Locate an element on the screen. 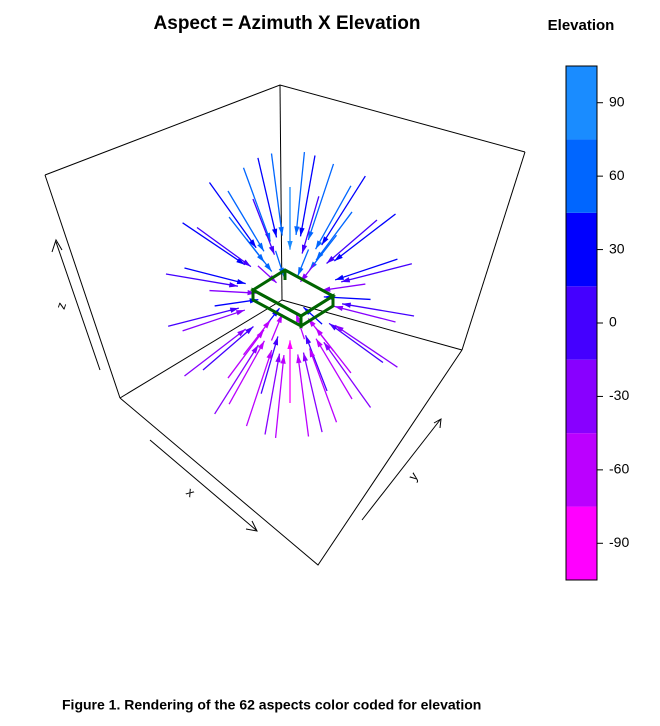 This screenshot has width=660, height=726. colorbar-tick-label: 60 is located at coordinates (617, 175).